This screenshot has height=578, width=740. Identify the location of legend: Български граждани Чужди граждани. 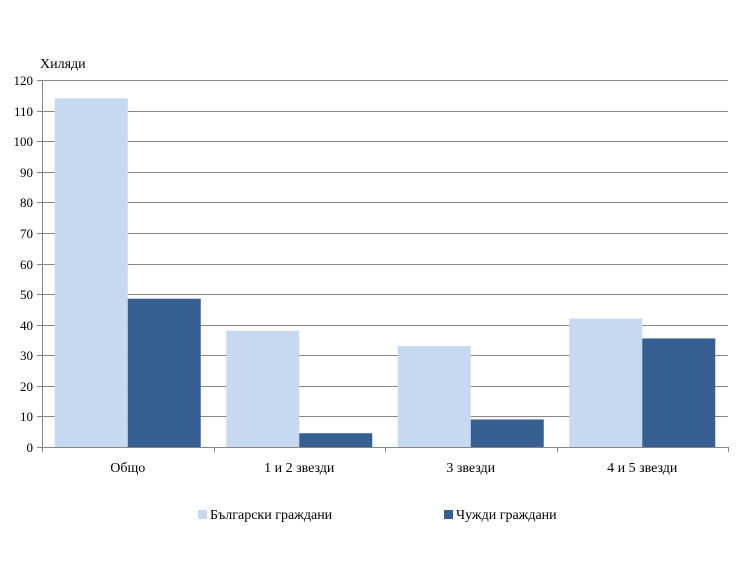
(377, 515).